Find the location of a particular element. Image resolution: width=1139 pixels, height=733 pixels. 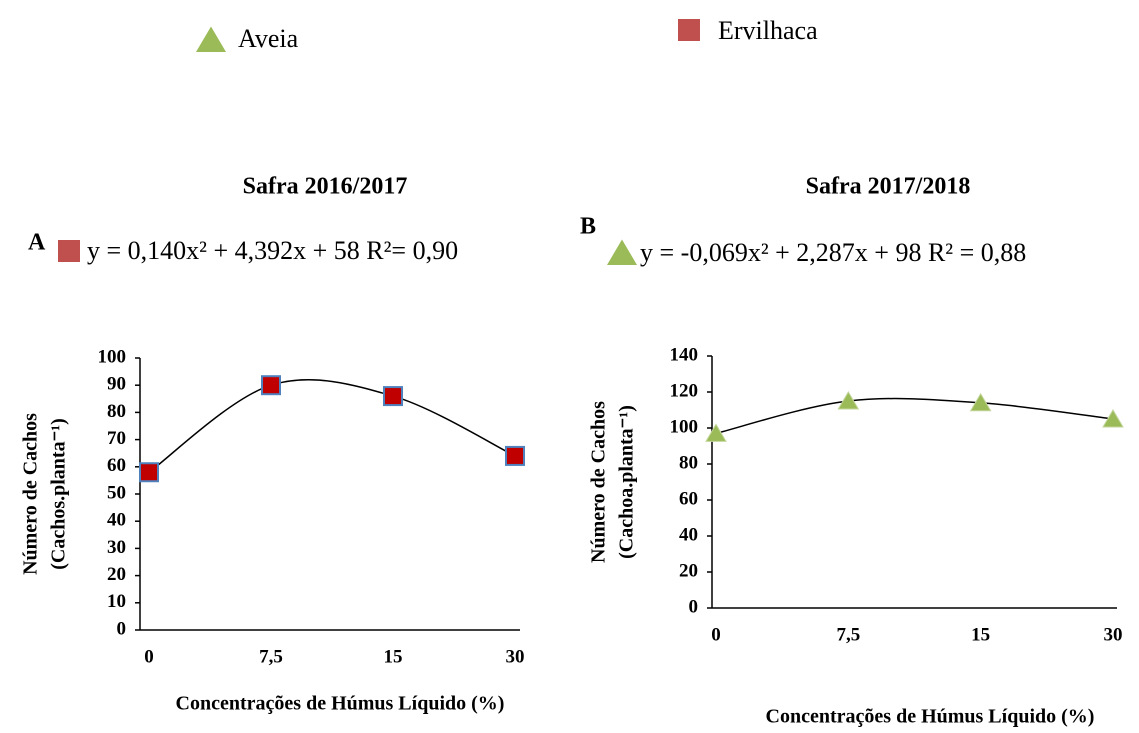

y-axis-label: (Cachoa.planta⁻¹) is located at coordinates (627, 482).